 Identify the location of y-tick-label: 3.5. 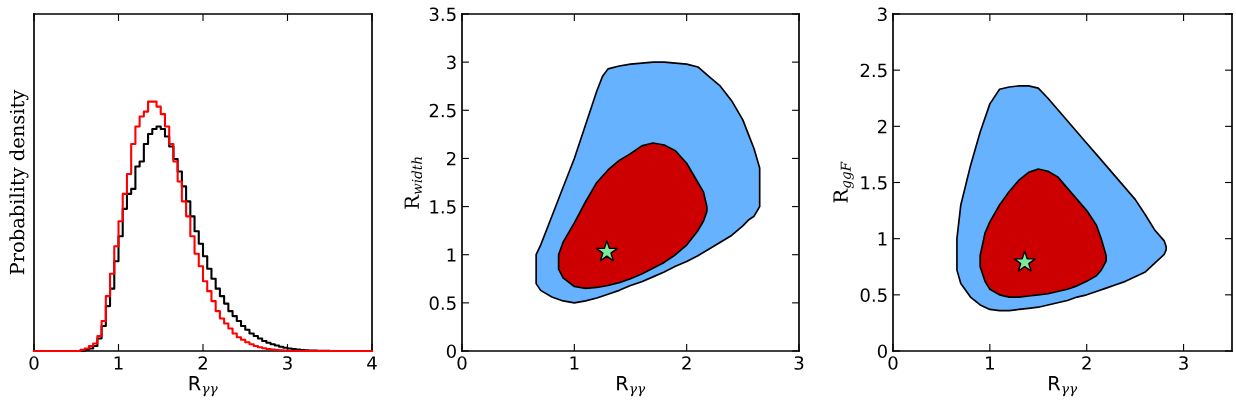
(442, 14).